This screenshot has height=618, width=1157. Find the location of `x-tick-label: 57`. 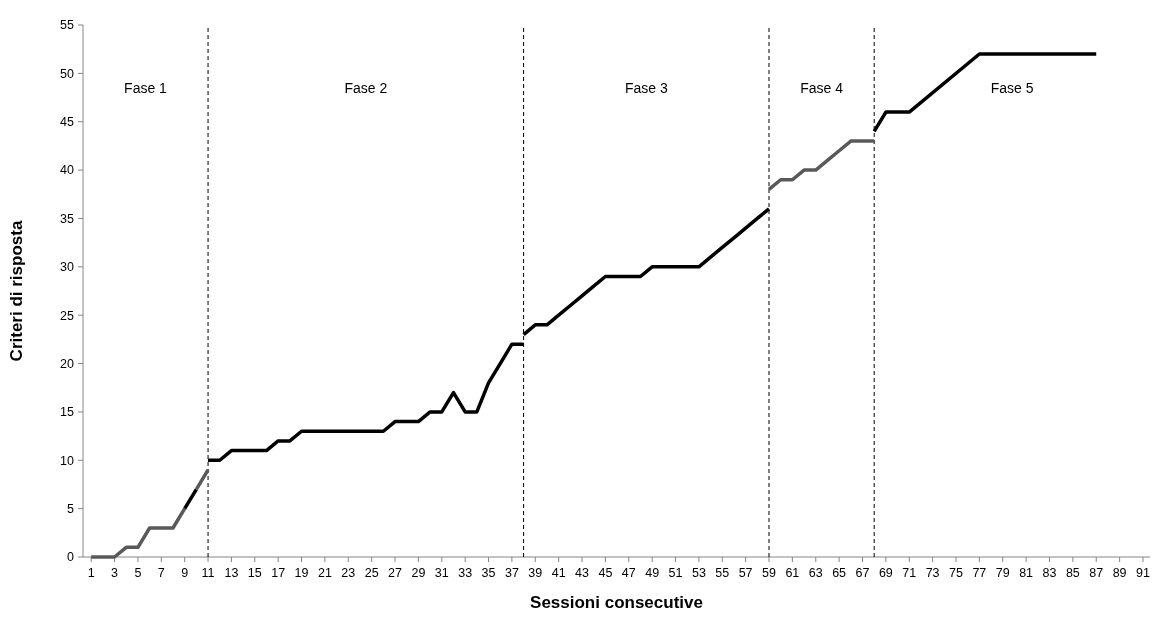

x-tick-label: 57 is located at coordinates (745, 573).